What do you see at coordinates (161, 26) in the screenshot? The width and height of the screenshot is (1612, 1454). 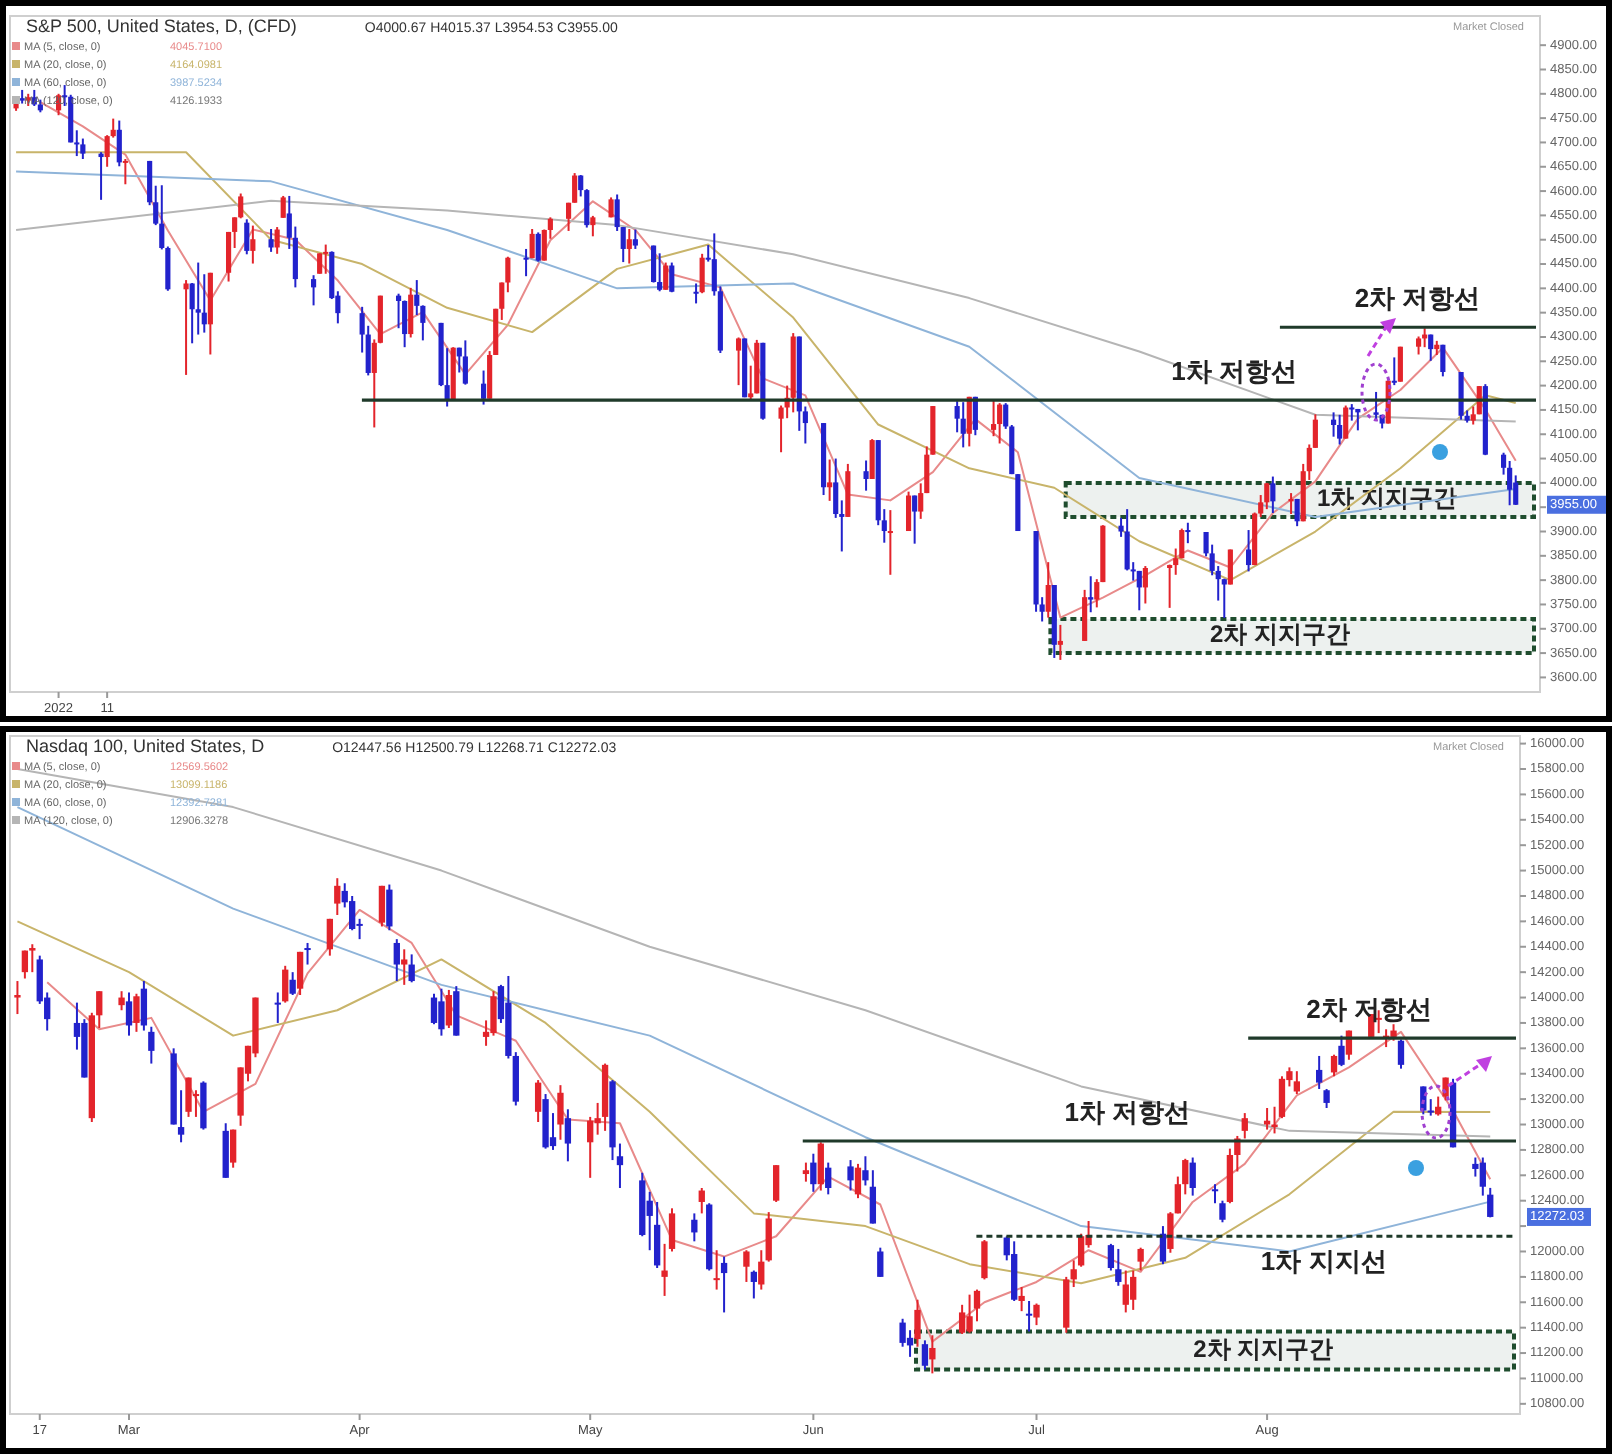 I see `chart-title: S&P 500, United States, D, (CFD)` at bounding box center [161, 26].